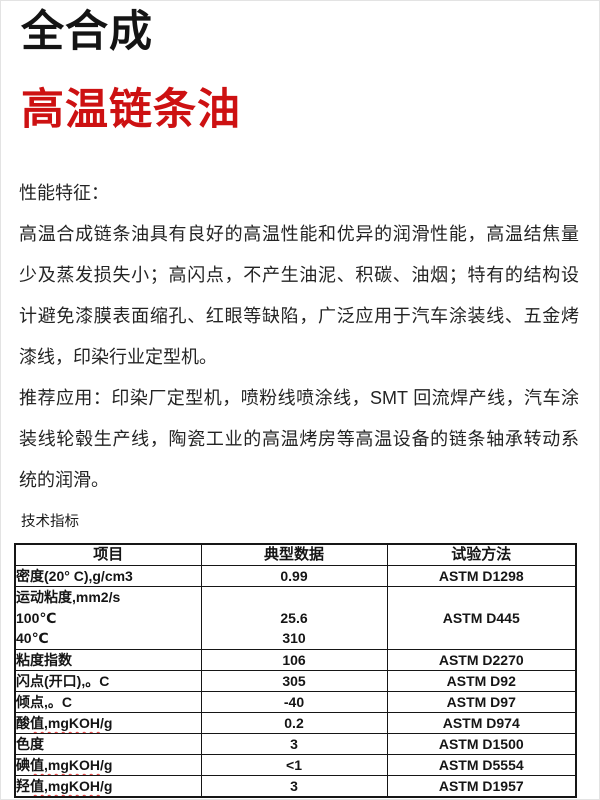  I want to click on spec-value-cell: 0.2, so click(294, 723).